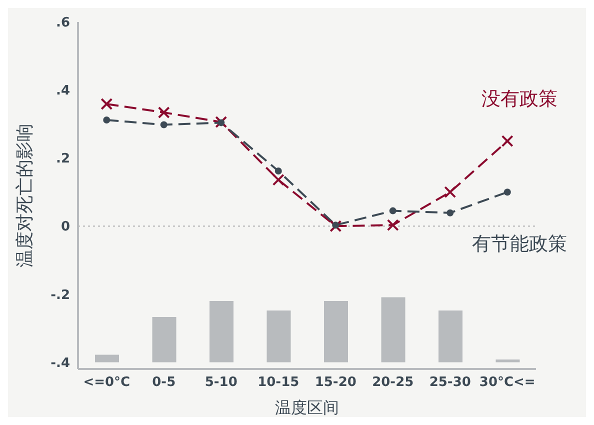 This screenshot has width=594, height=425. I want to click on y-tick-label: -.4, so click(60, 363).